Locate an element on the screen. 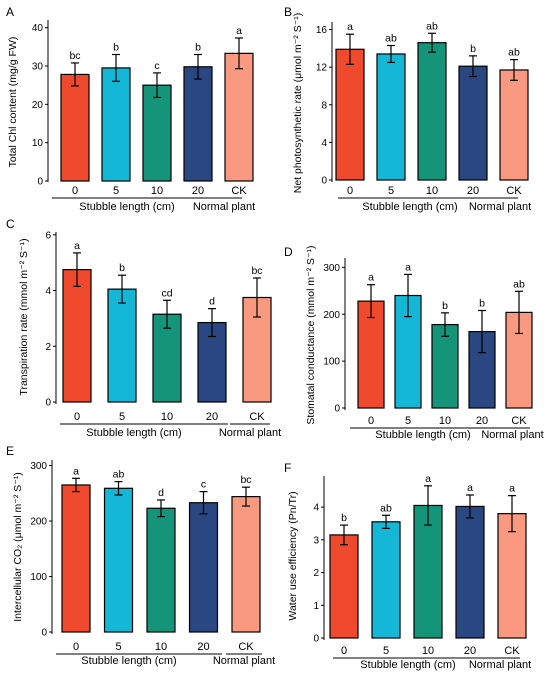 This screenshot has height=679, width=550. y-axis-title: Transpiration rate (mmol m⁻² S⁻¹) is located at coordinates (24, 316).